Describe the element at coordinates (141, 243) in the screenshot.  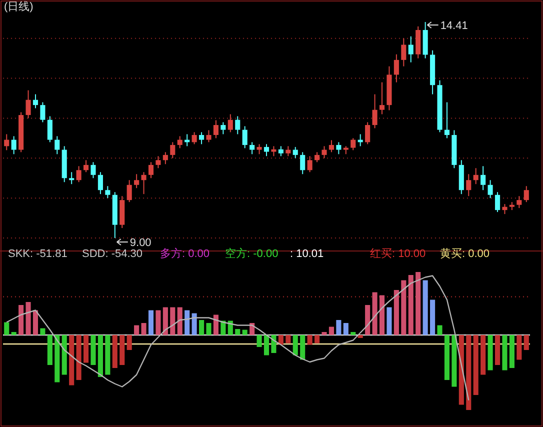
I see `annotation: 9.00` at that location.